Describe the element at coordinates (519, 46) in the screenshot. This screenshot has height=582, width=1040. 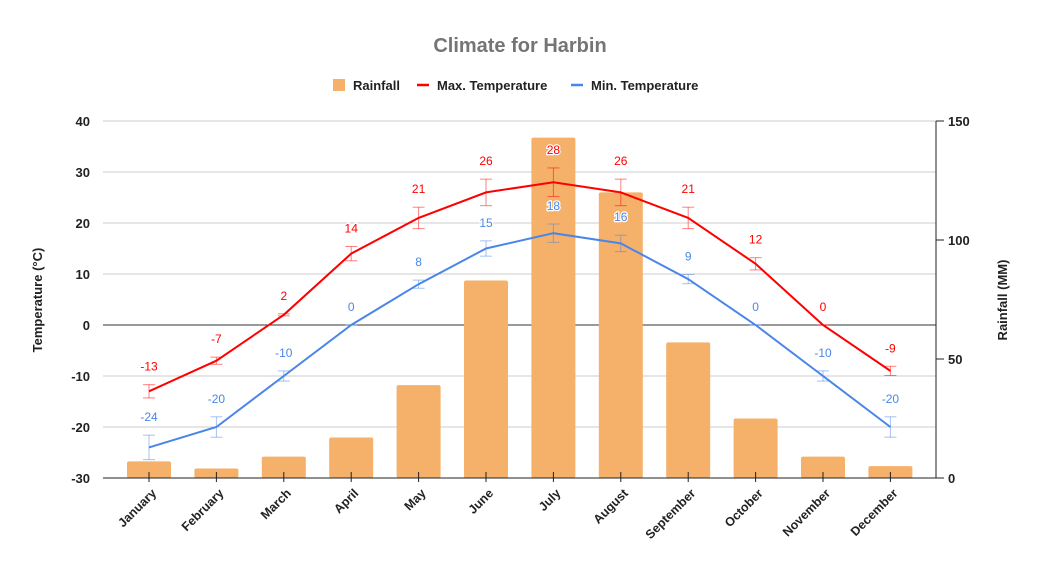
I see `chart-title: Climate for Harbin` at that location.